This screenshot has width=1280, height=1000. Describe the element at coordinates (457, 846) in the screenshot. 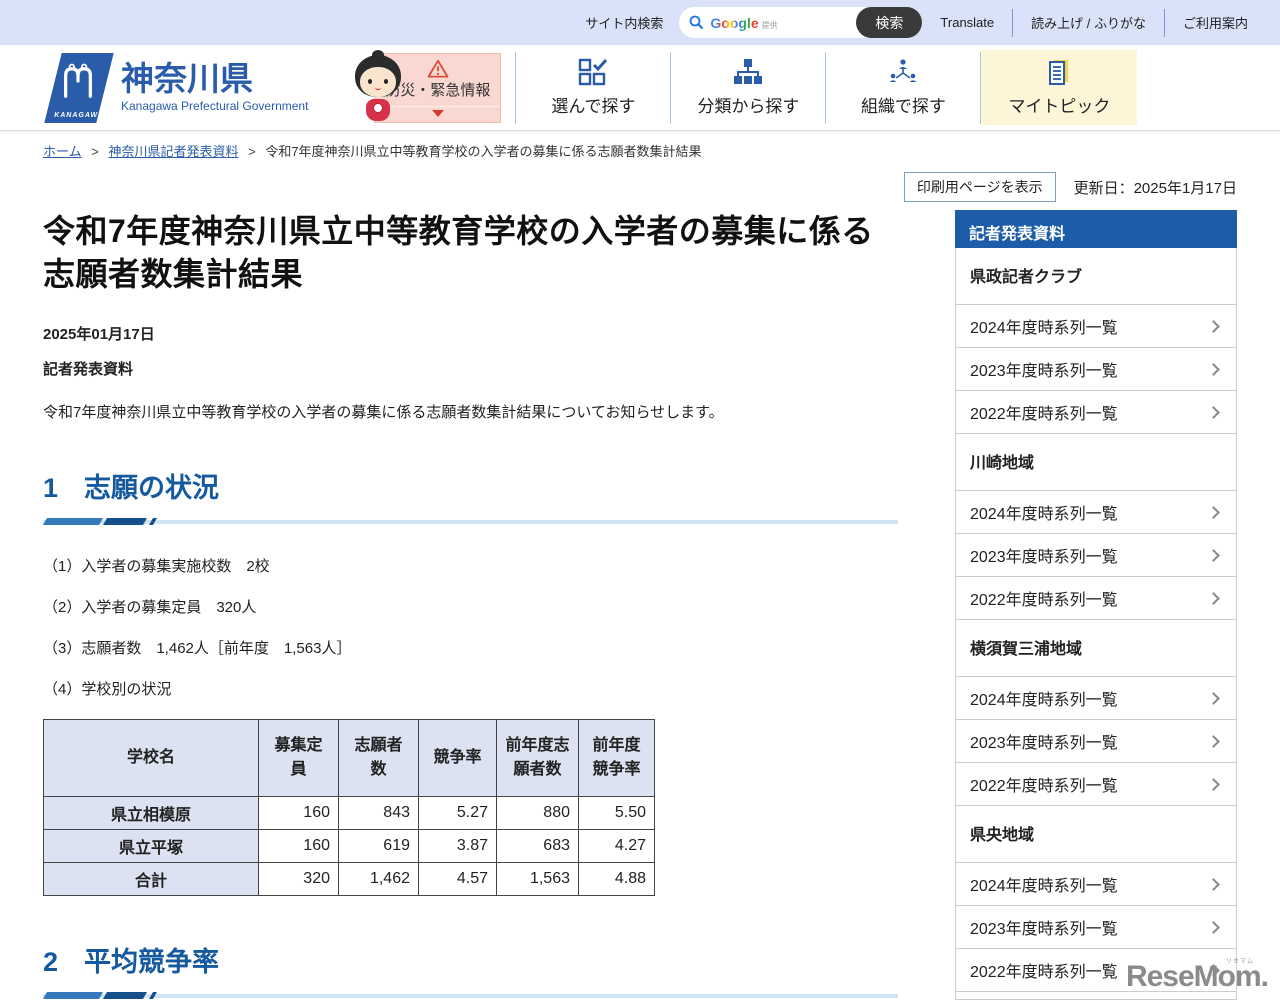

I see `table-cell: 3.87` at that location.